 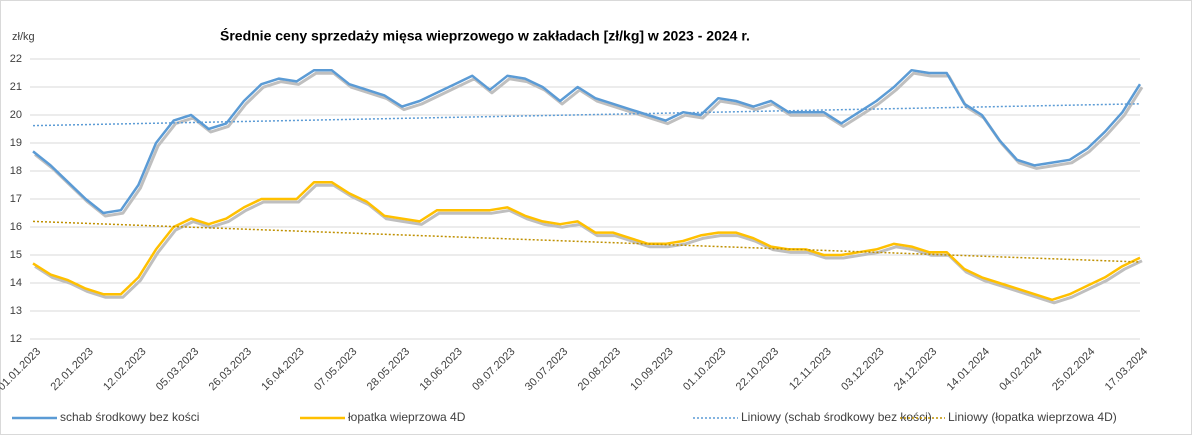 I want to click on y-tick-label: 18, so click(x=16, y=171).